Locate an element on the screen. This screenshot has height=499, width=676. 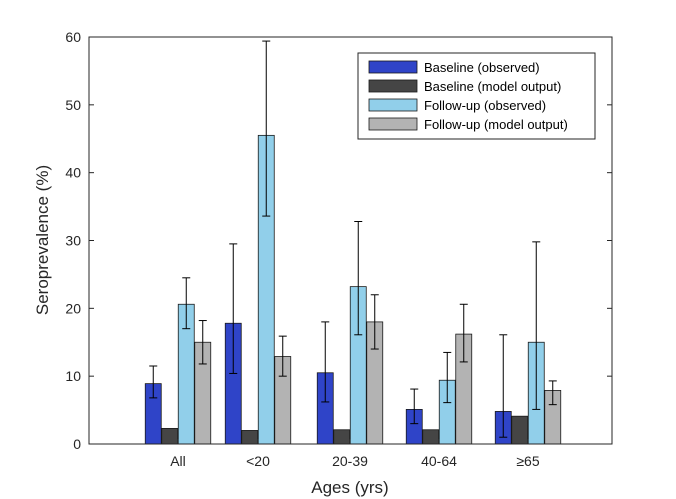
y-tick-label: 20 is located at coordinates (73, 308).